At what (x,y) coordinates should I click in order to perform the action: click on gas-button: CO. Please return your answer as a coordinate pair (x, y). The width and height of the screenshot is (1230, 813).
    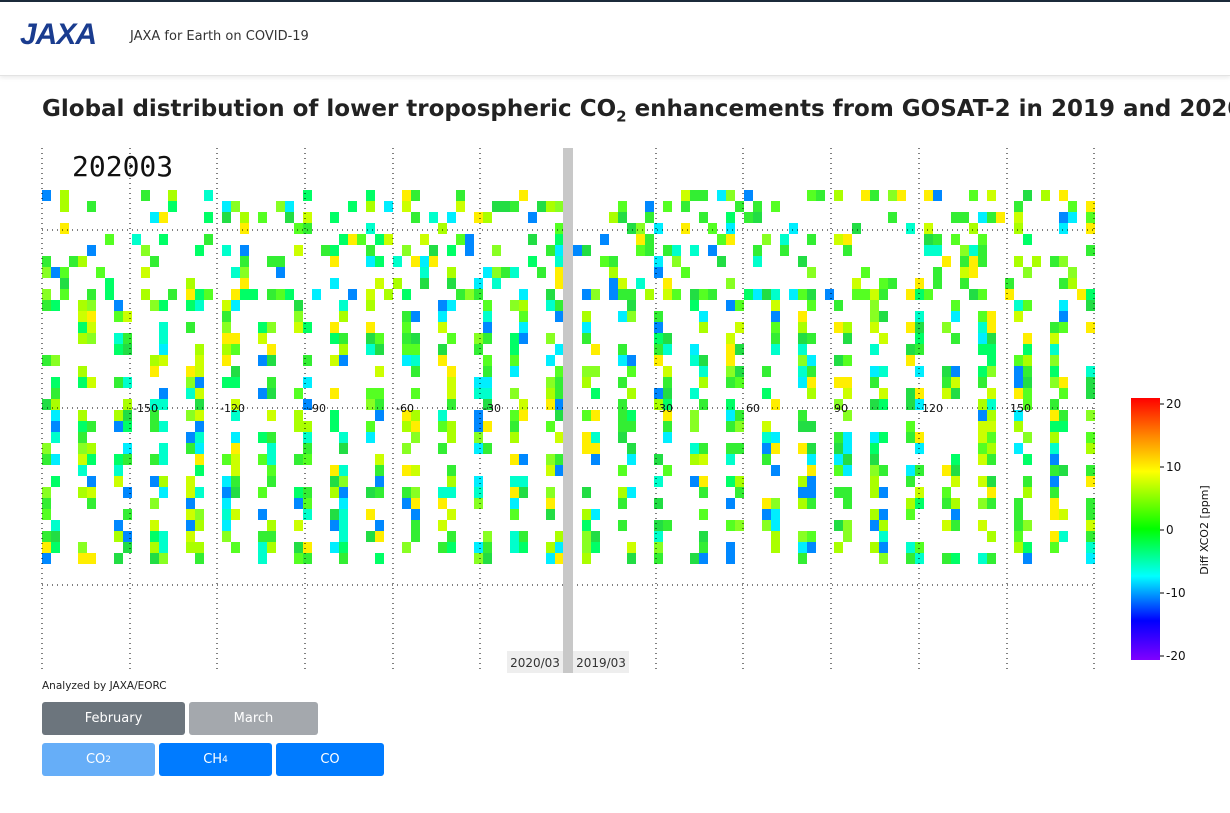
    Looking at the image, I should click on (330, 759).